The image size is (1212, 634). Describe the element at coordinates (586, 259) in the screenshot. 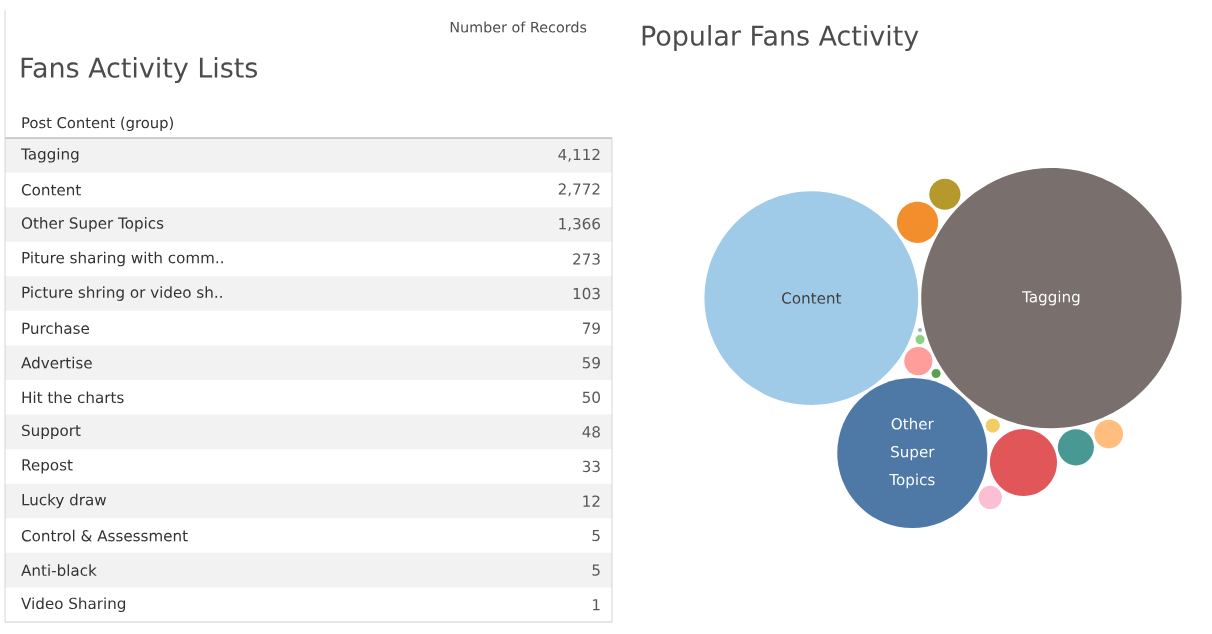

I see `data-label: 273` at that location.